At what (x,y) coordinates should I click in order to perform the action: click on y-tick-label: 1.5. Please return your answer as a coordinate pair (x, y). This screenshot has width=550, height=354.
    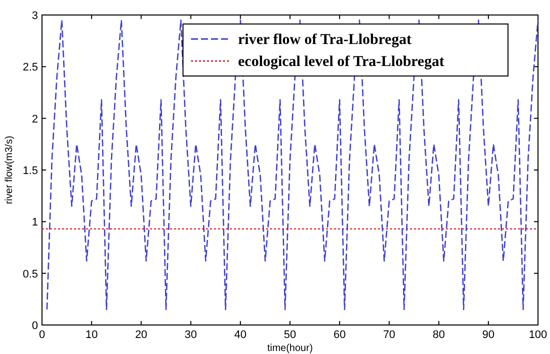
    Looking at the image, I should click on (30, 171).